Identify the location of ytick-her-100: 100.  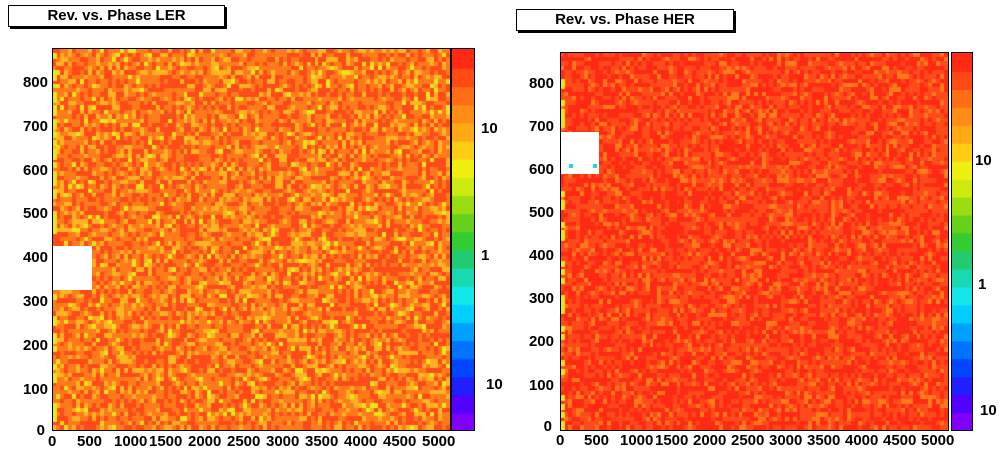
(541, 385).